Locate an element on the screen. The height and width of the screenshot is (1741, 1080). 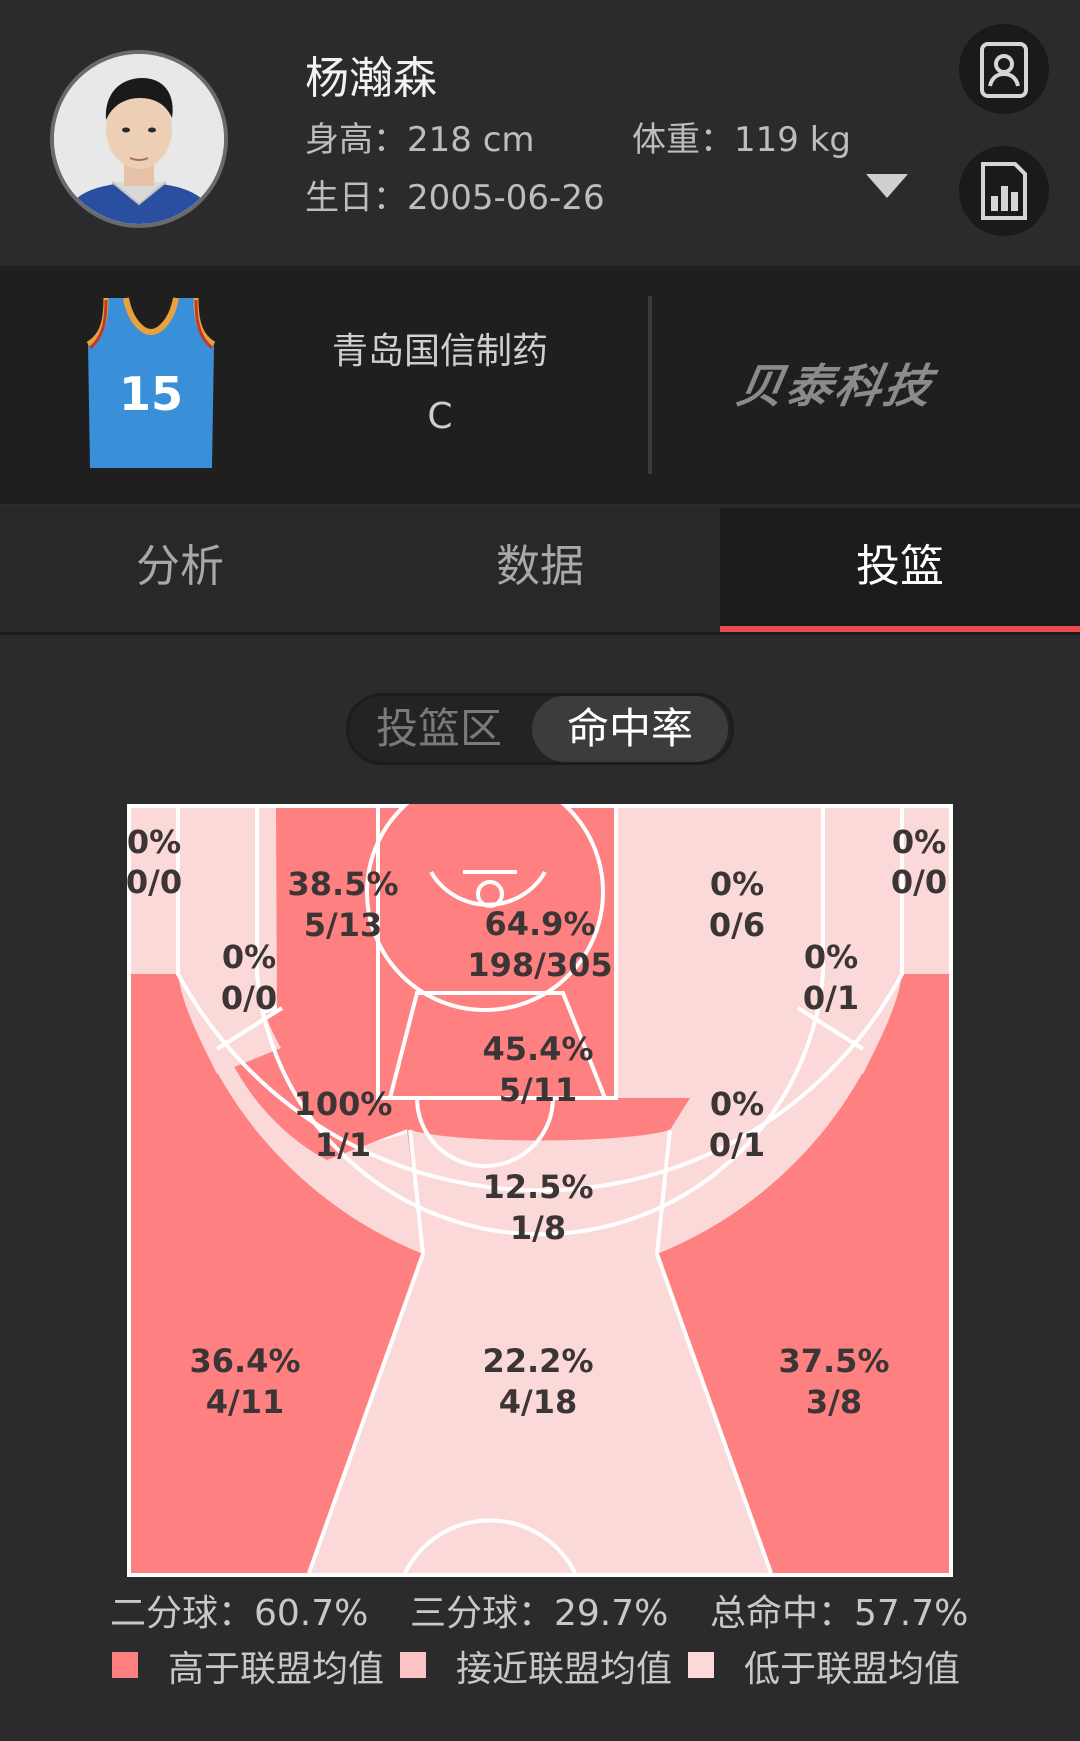
toggle-shot-zones: 投篮区 is located at coordinates (438, 728).